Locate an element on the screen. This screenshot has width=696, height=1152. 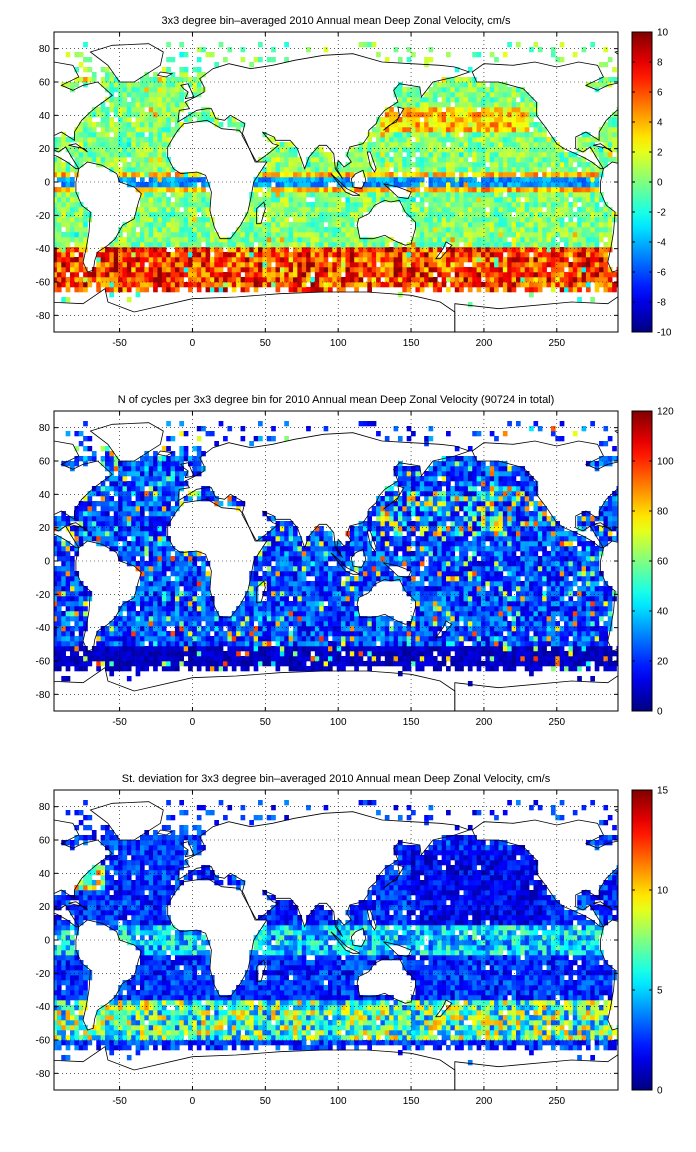
y-tick-label: -80 is located at coordinates (43, 316).